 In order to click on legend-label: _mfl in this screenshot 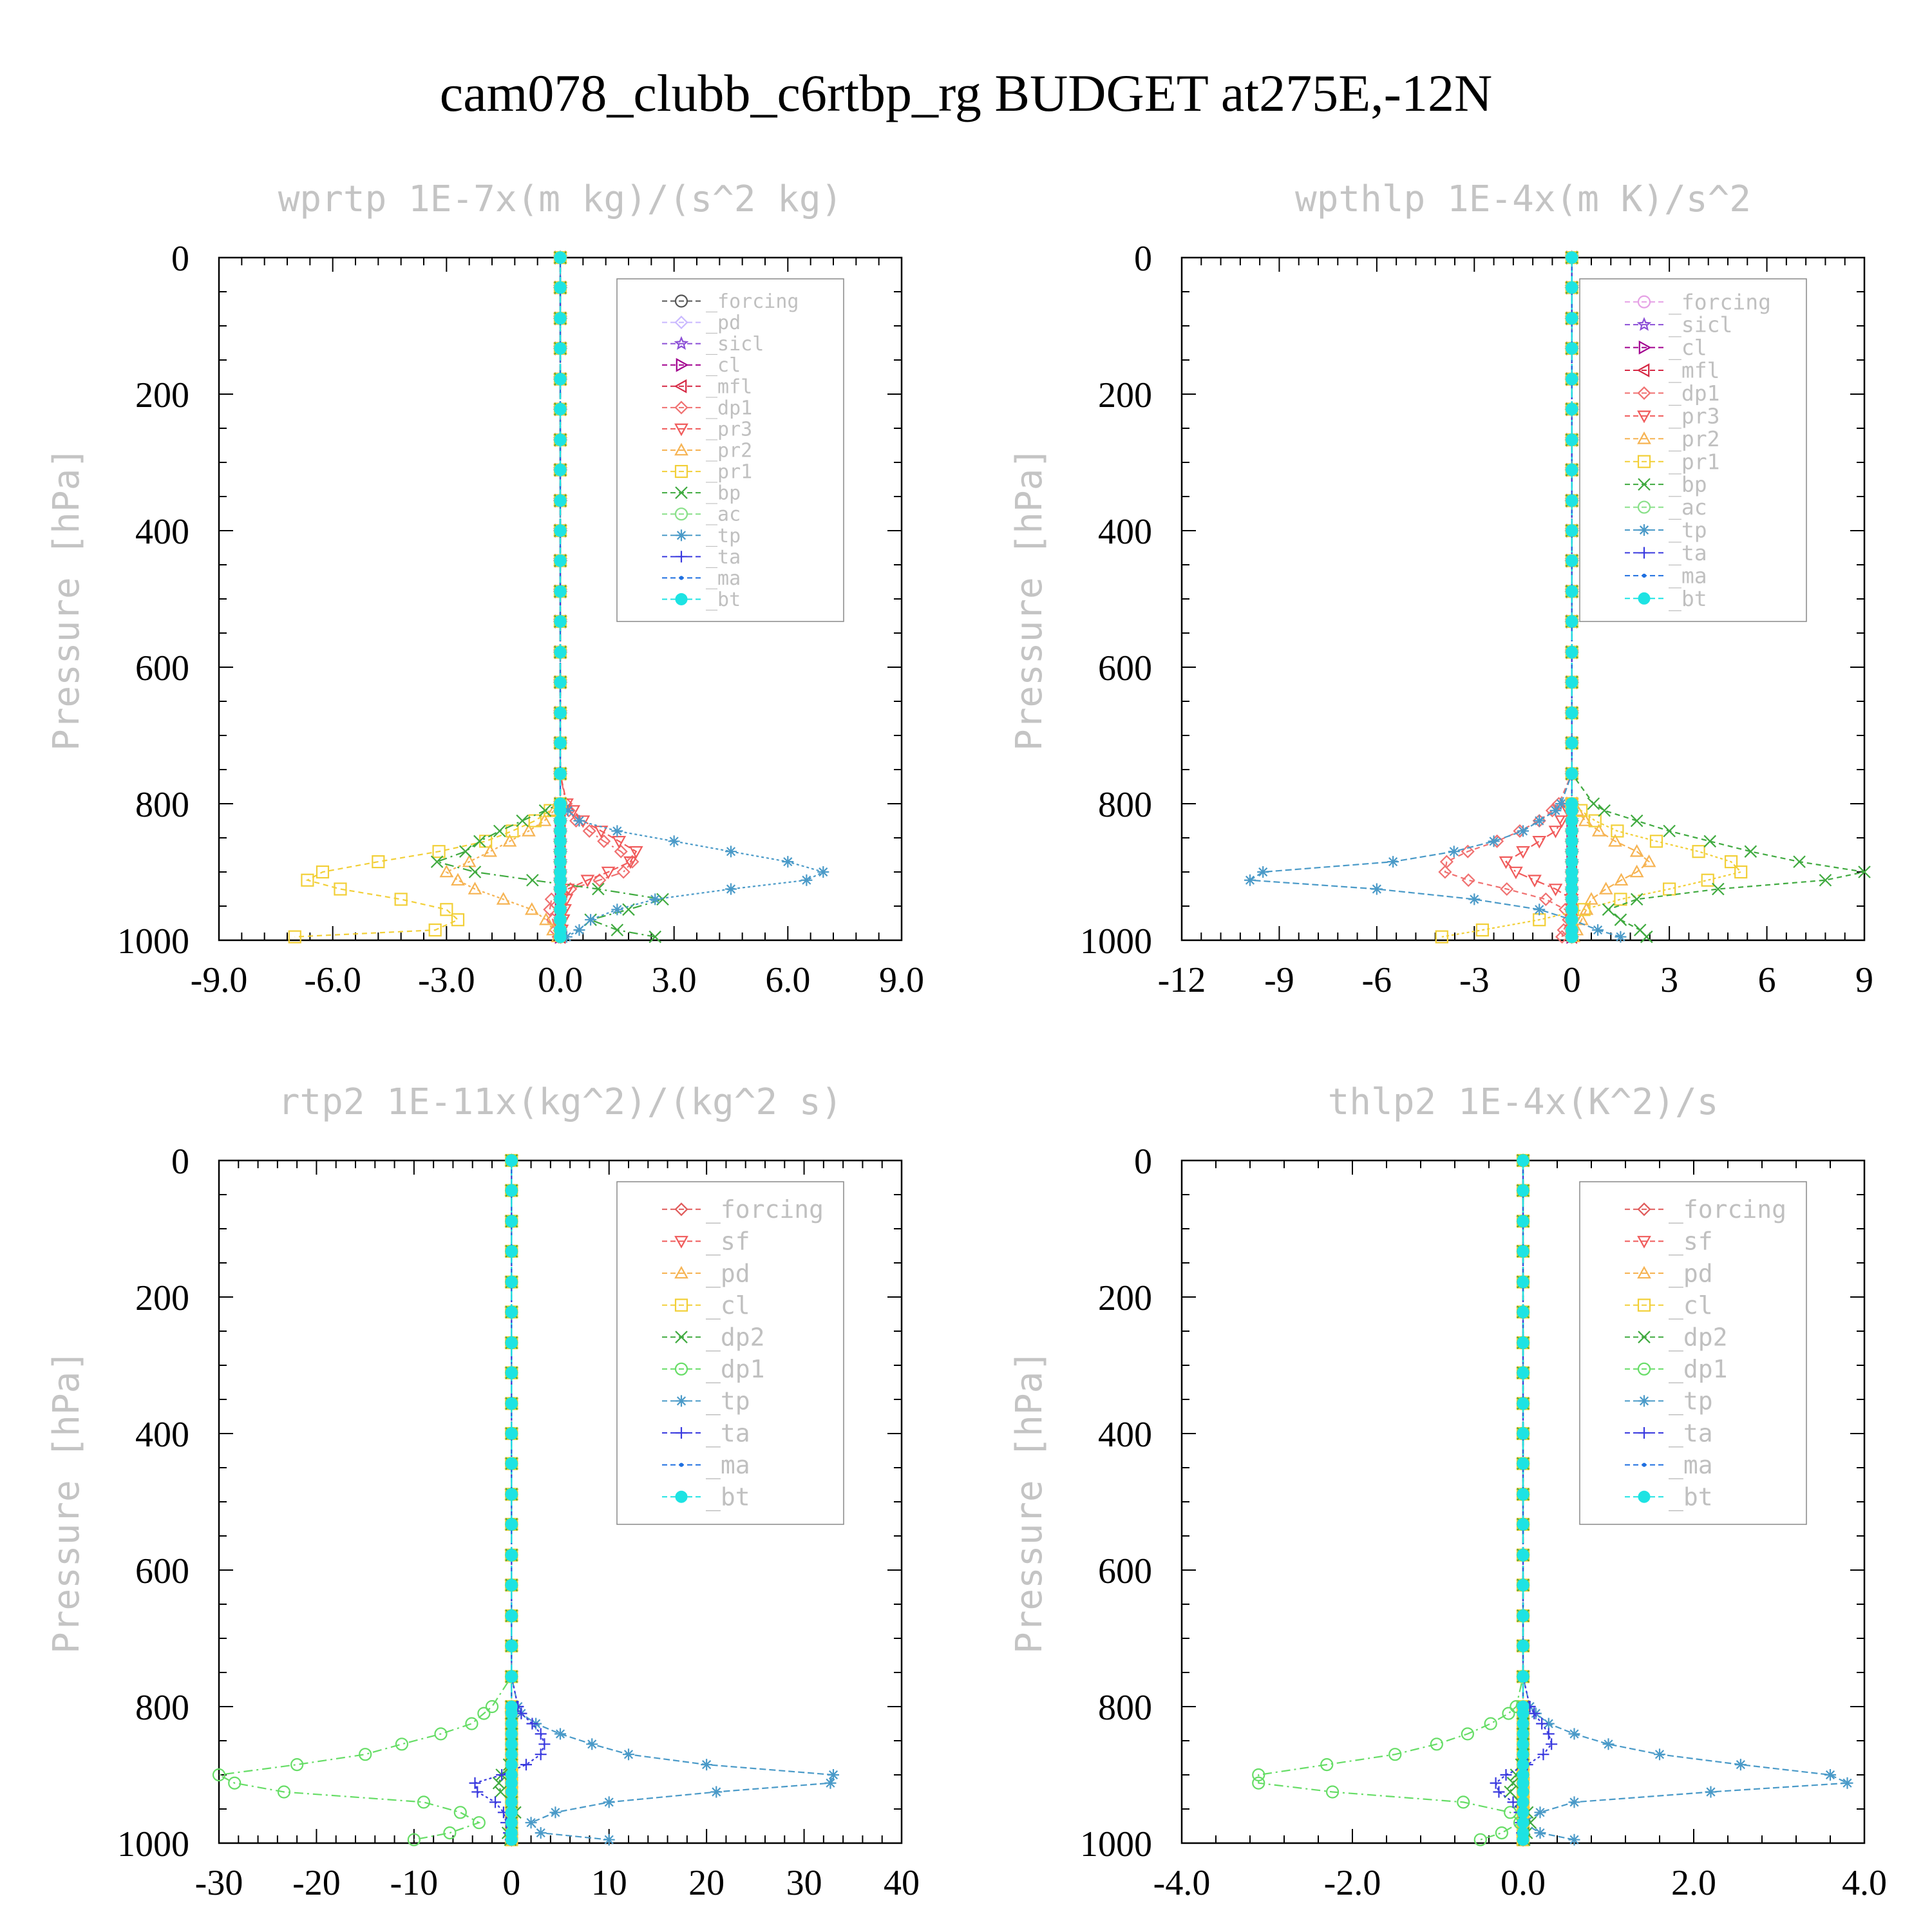, I will do `click(1694, 371)`.